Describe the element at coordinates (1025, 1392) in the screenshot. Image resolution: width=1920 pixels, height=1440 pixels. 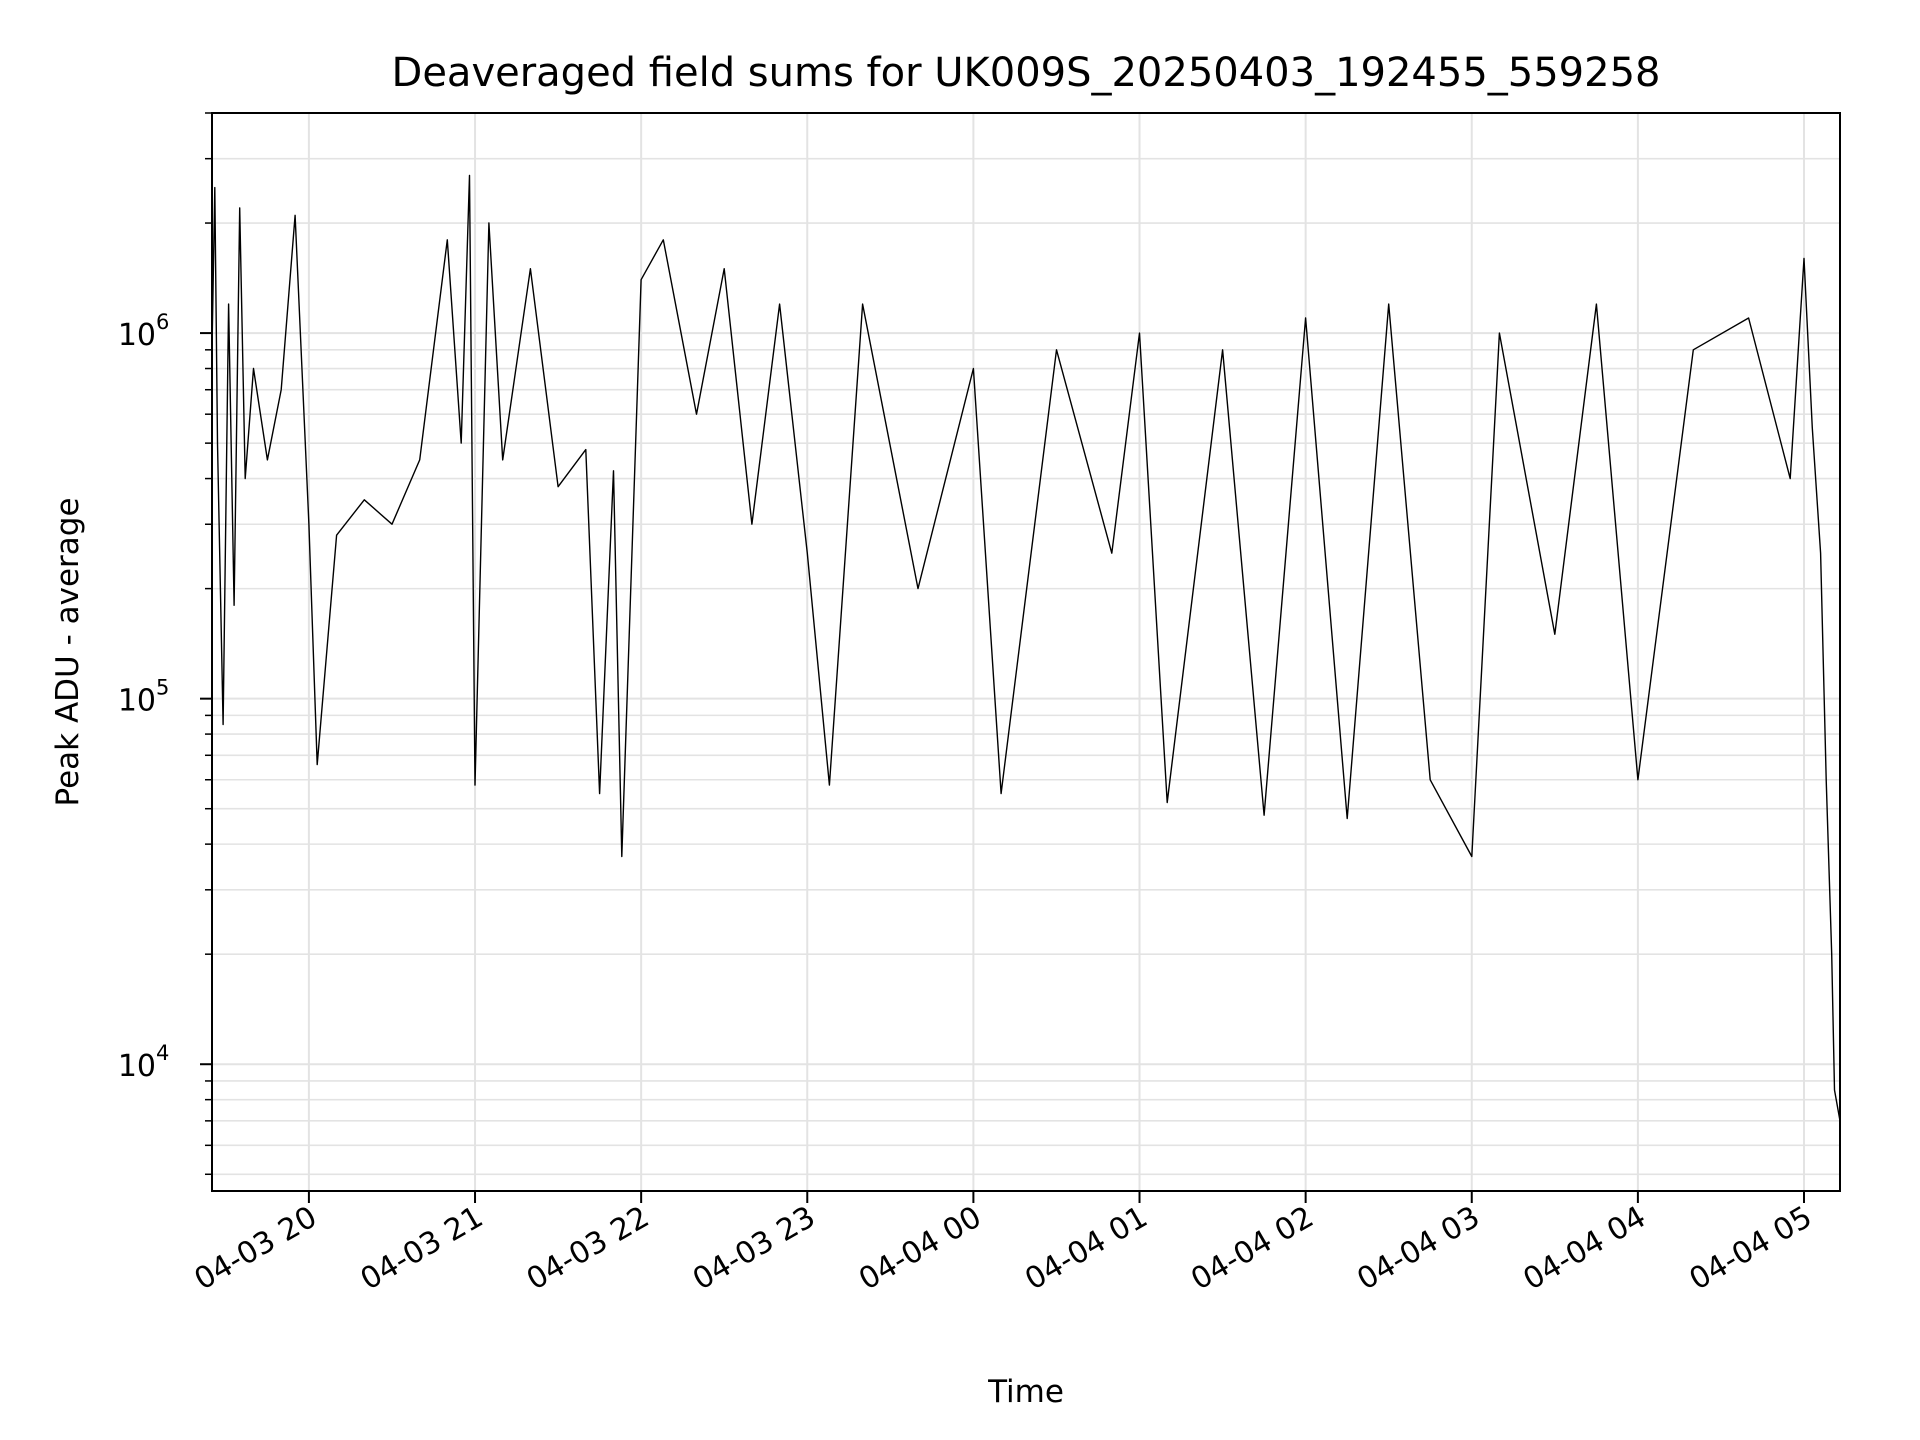
I see `x-axis-label: Time` at that location.